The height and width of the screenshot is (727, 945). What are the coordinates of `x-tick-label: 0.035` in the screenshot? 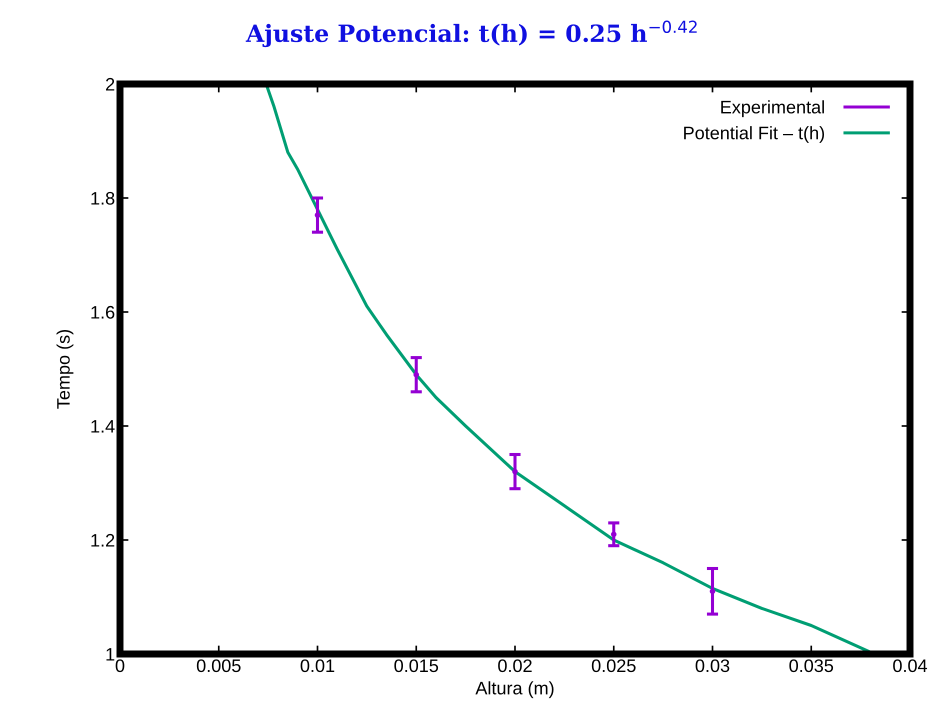 It's located at (811, 665).